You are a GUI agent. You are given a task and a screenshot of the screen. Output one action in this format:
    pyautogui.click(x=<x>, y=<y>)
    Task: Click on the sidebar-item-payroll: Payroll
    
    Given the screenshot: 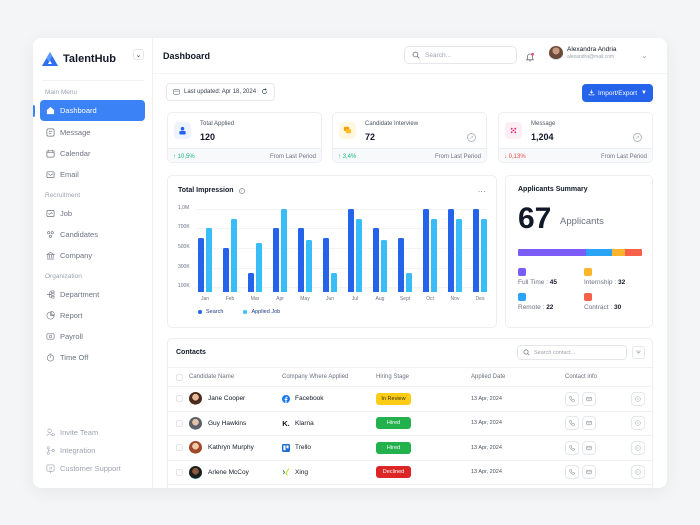 What is the action you would take?
    pyautogui.click(x=92, y=336)
    